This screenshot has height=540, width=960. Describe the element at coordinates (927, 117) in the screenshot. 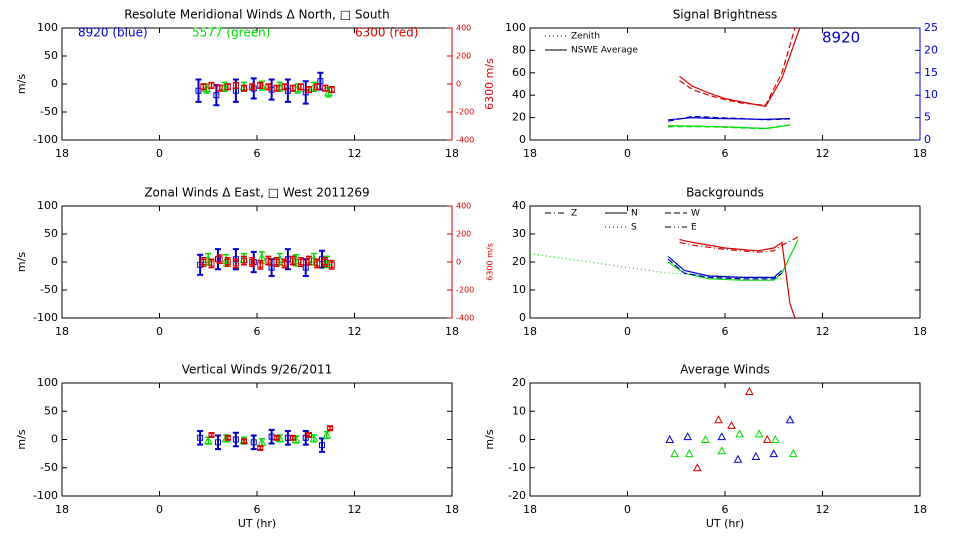

I see `y2-tick-label: 5` at that location.